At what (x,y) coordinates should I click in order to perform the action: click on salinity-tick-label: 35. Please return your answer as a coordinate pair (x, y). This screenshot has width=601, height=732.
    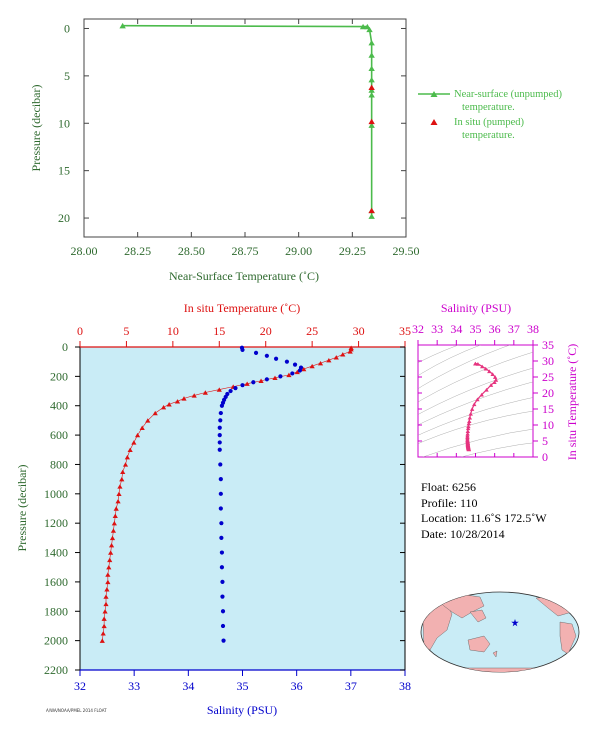
    Looking at the image, I should click on (243, 686).